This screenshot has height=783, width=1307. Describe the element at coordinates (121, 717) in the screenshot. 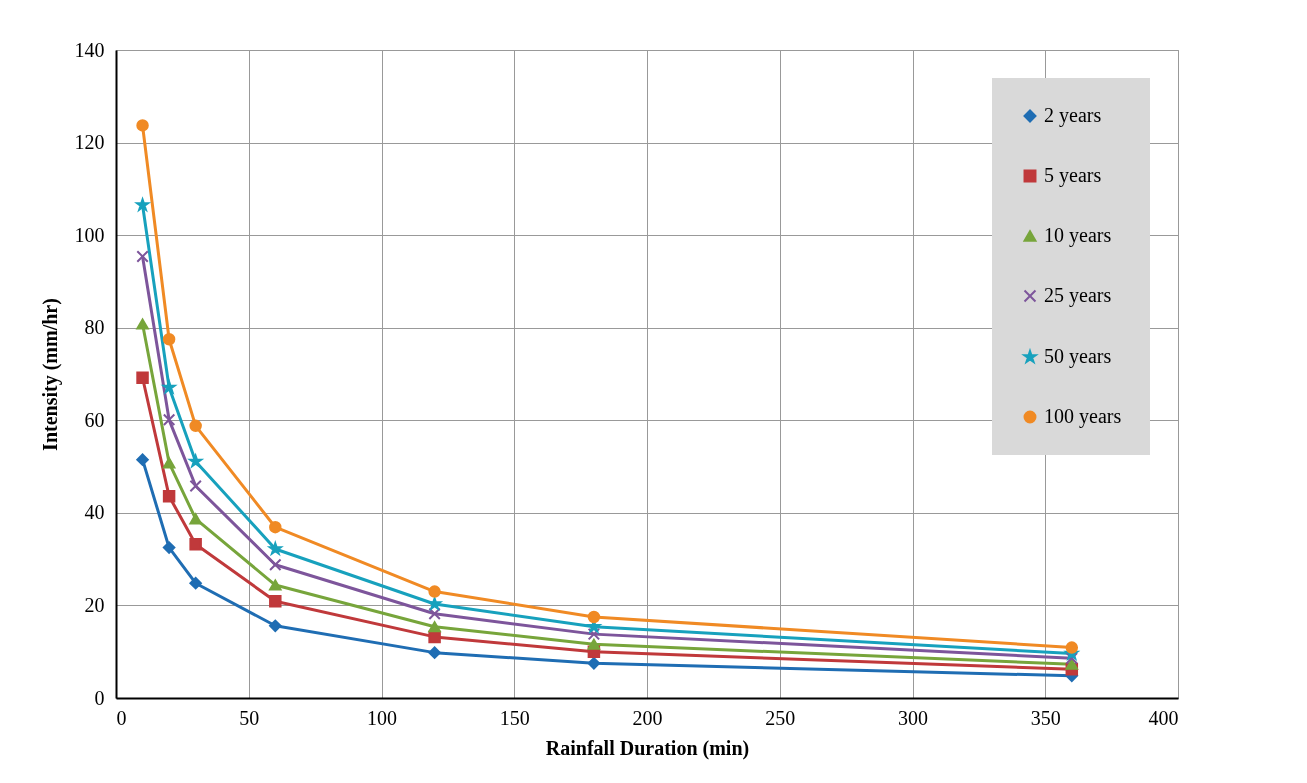

I see `x-tick-label: 0` at that location.